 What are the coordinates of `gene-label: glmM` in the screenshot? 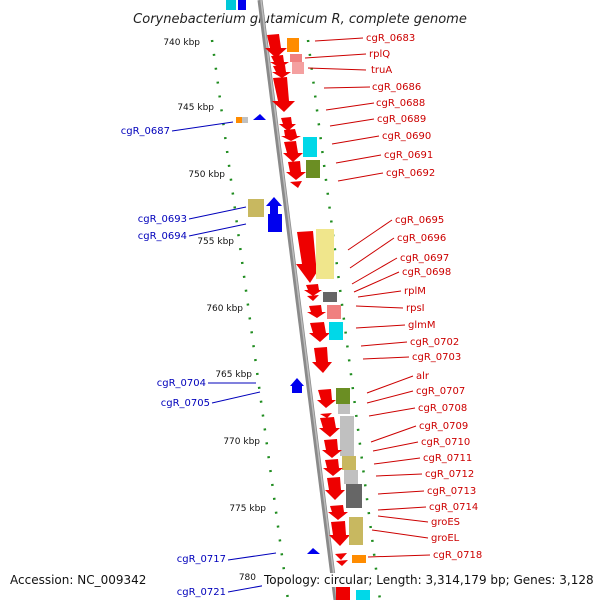 It's located at (422, 325).